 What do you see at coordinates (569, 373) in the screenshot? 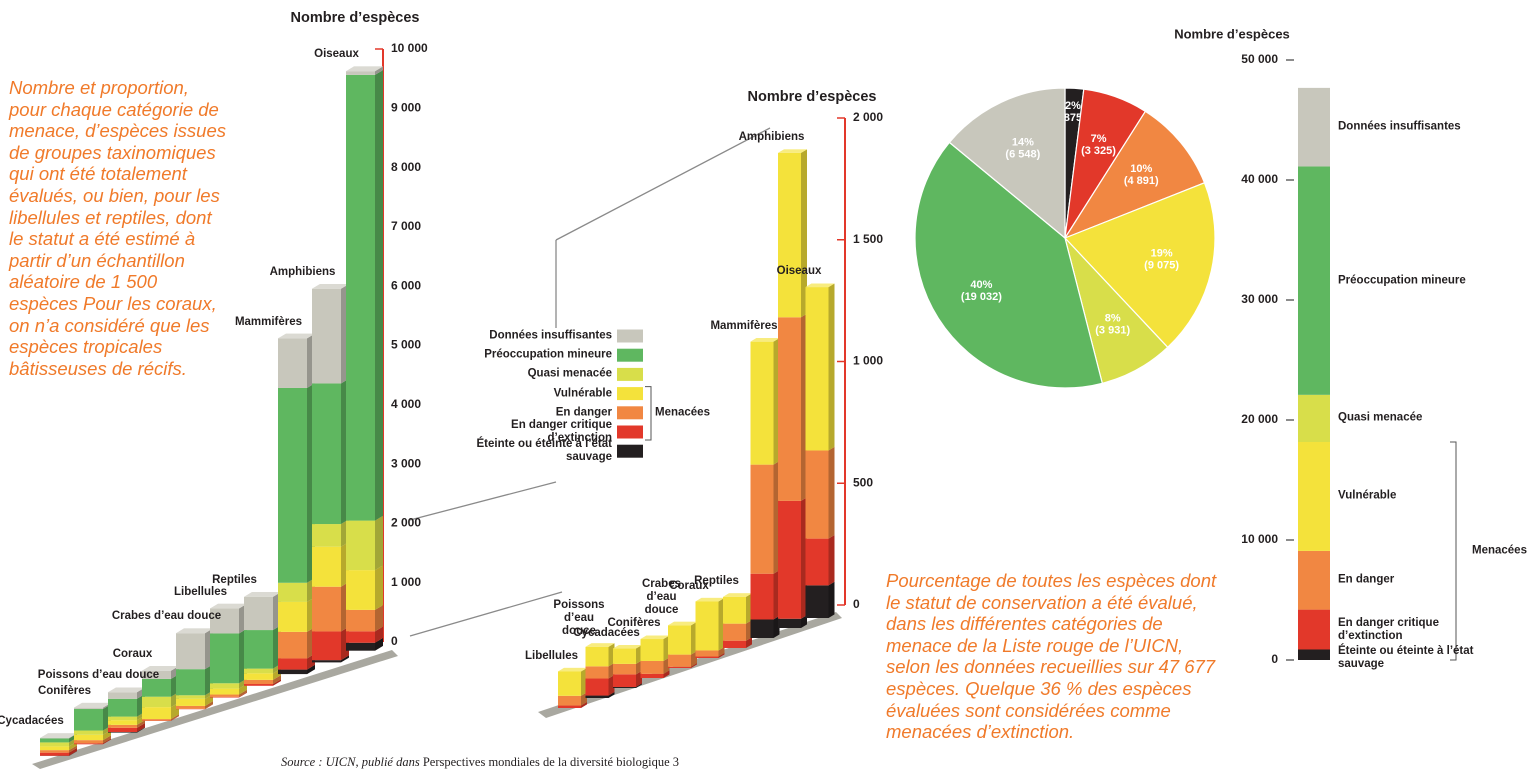
I see `legend-label: Quasi menacée` at bounding box center [569, 373].